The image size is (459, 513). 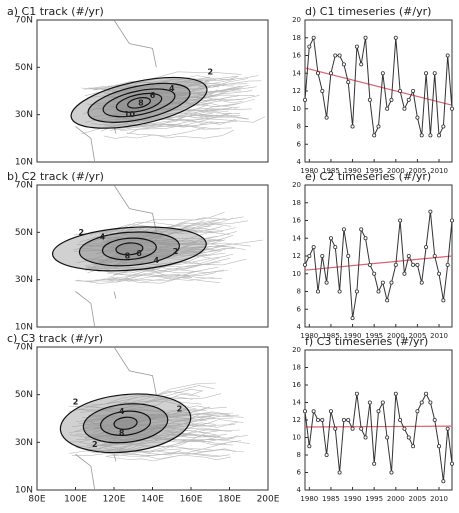 I want to click on y-tick-label: 30N, so click(x=24, y=443).